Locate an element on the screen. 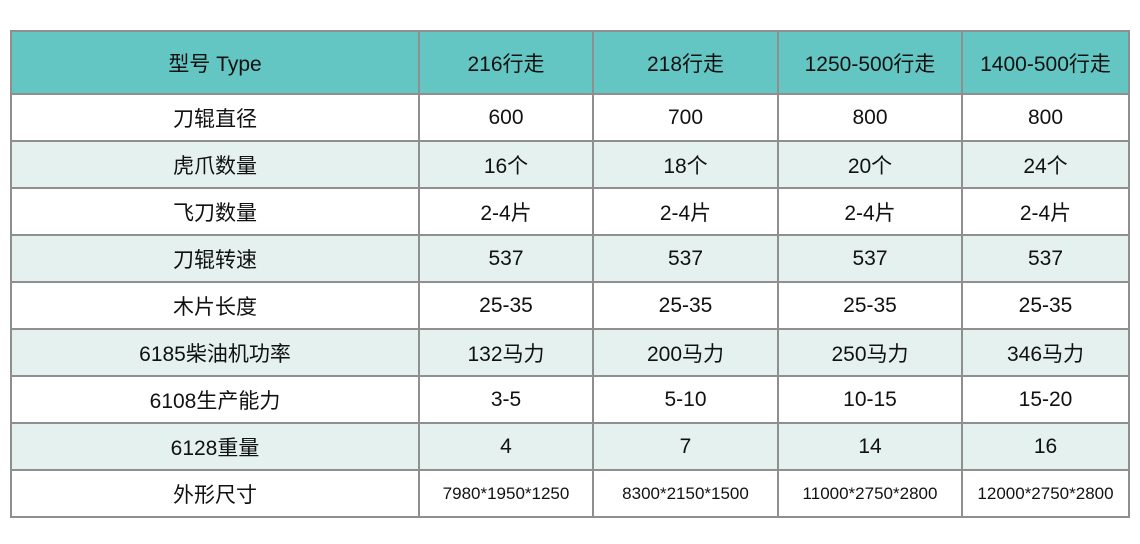 The width and height of the screenshot is (1140, 544). spec-cell: 16个 is located at coordinates (506, 164).